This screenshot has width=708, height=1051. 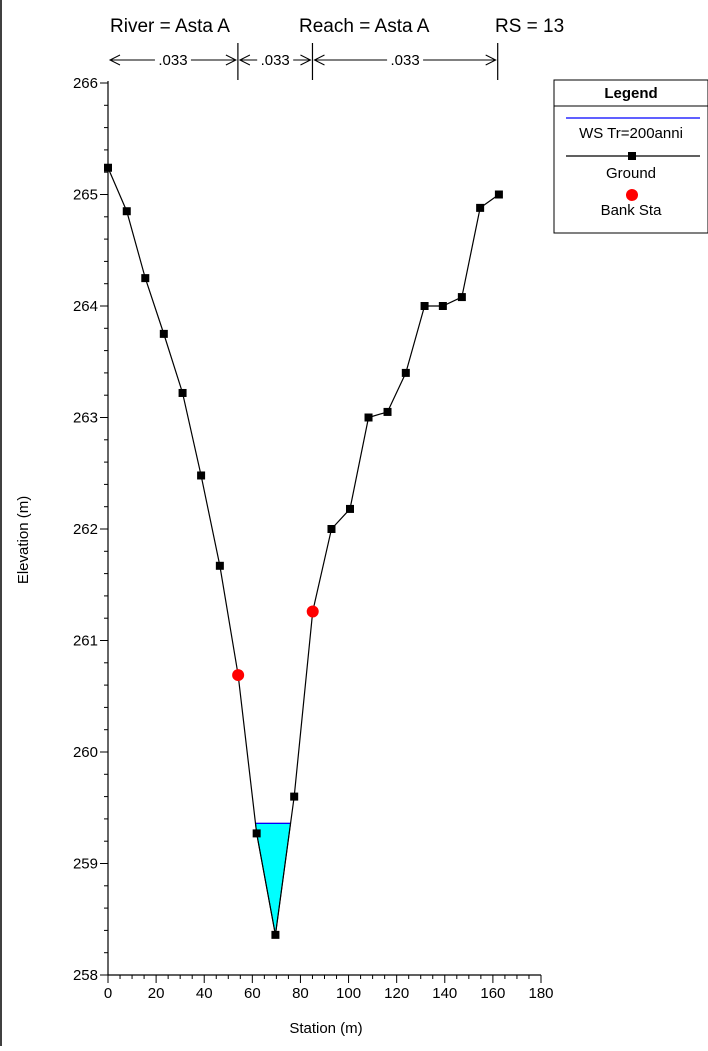 I want to click on y-axis-label: Elevation (m), so click(x=23, y=540).